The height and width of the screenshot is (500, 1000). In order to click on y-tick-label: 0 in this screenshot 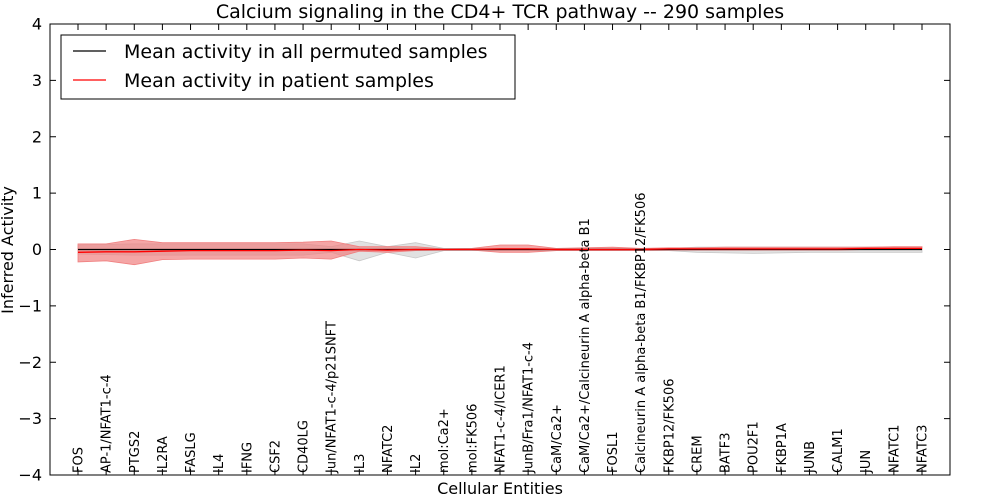, I will do `click(37, 249)`.